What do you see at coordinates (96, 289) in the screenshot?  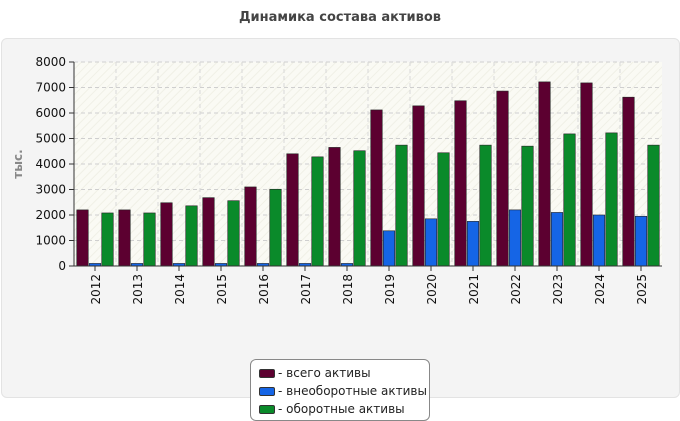 I see `x-tick-label: 2012` at bounding box center [96, 289].